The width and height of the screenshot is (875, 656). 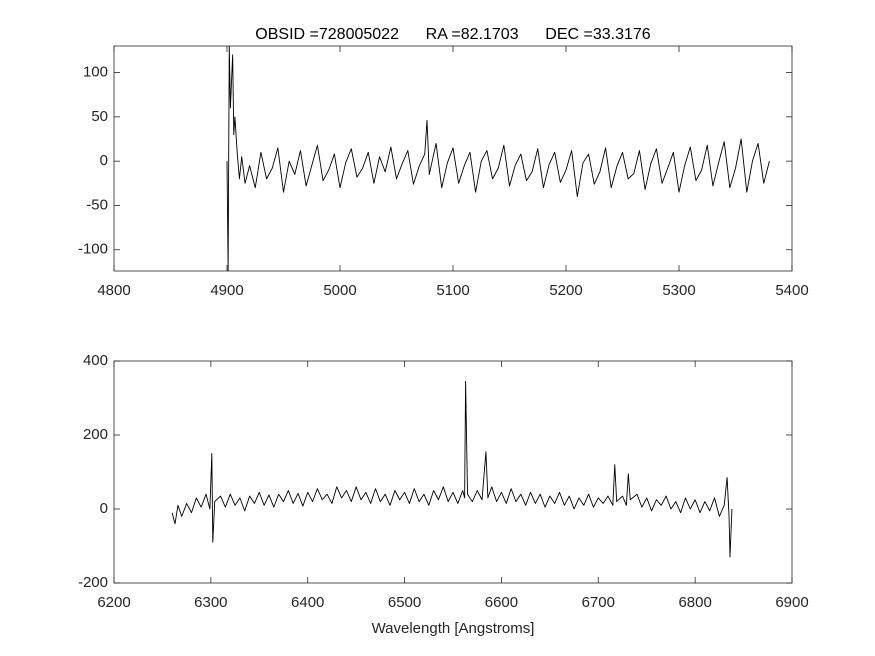 What do you see at coordinates (791, 290) in the screenshot?
I see `x-tick-label: 5400` at bounding box center [791, 290].